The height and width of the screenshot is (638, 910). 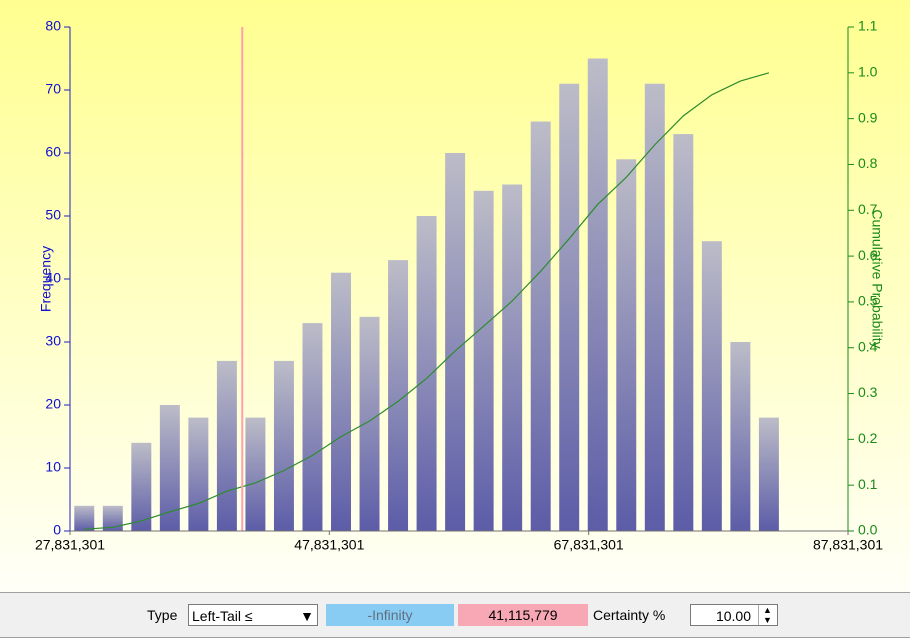 I want to click on lower-bound: -Infinity, so click(x=390, y=615).